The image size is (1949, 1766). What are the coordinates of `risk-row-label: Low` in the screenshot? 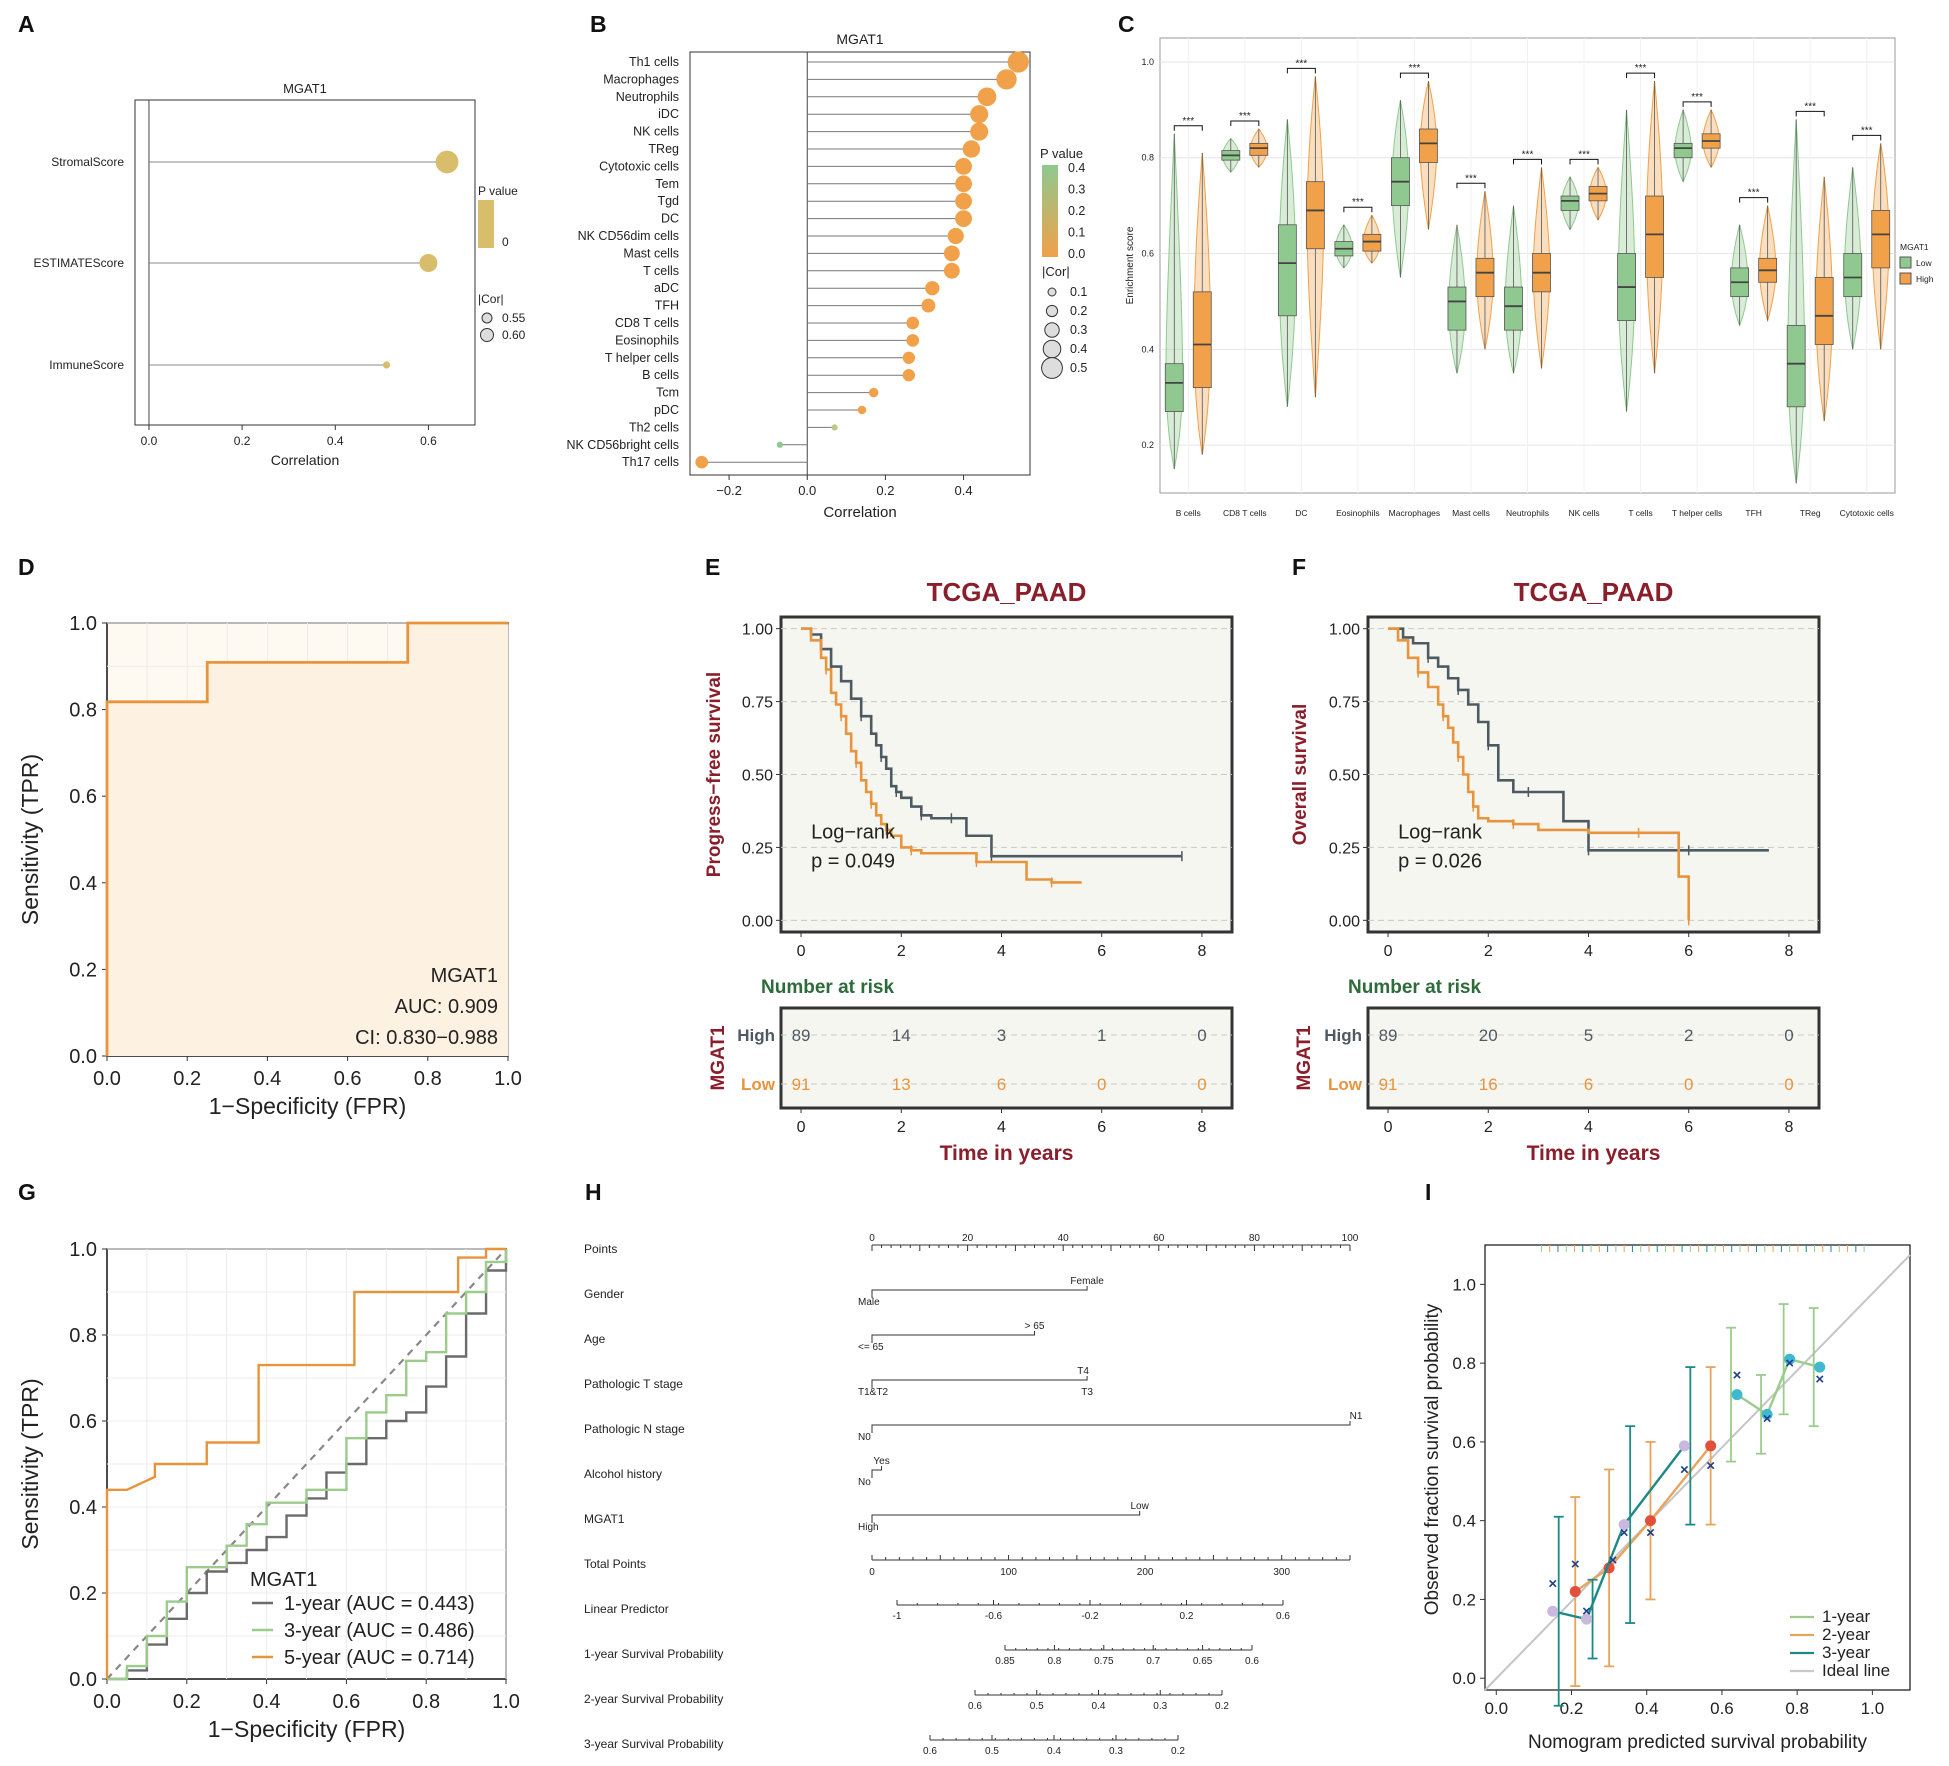 It's located at (1345, 1084).